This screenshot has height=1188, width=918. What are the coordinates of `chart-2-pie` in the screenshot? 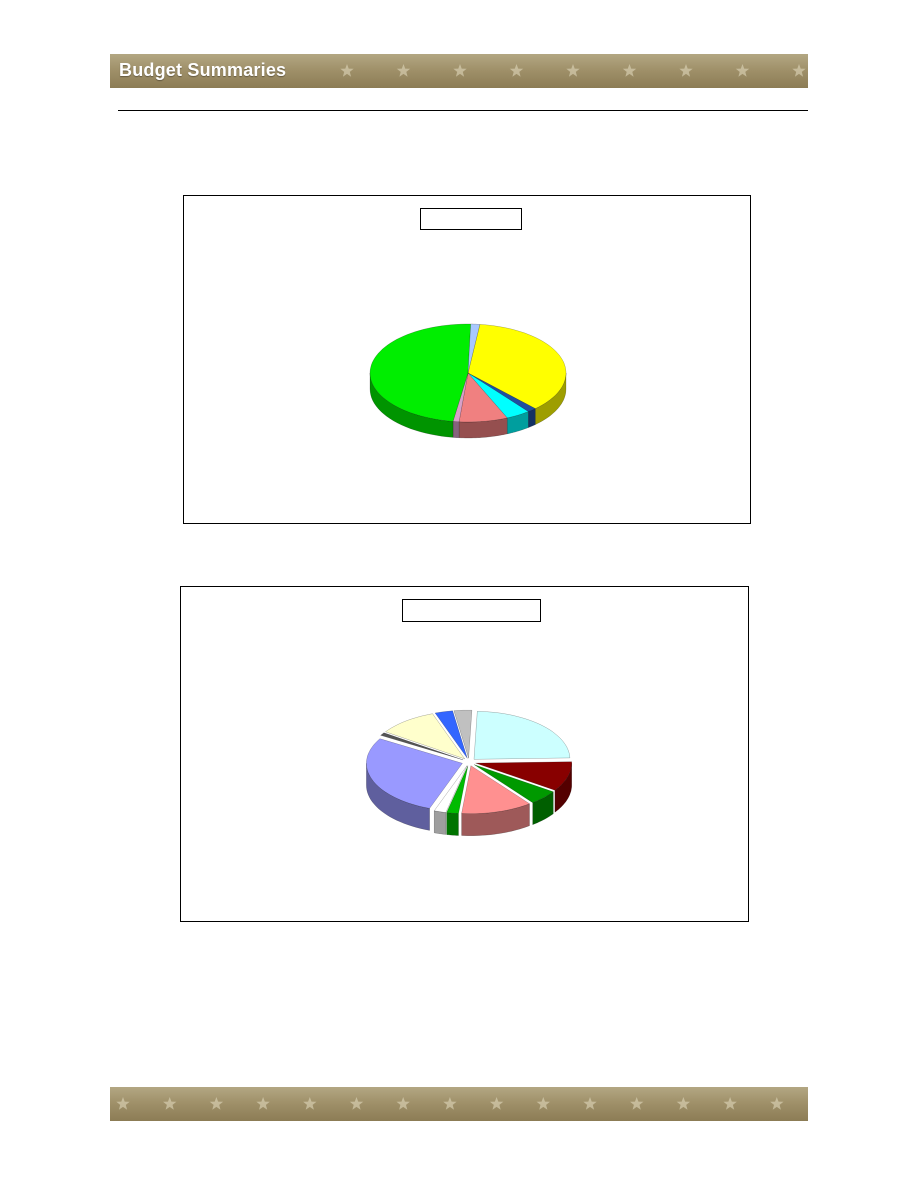 It's located at (469, 772).